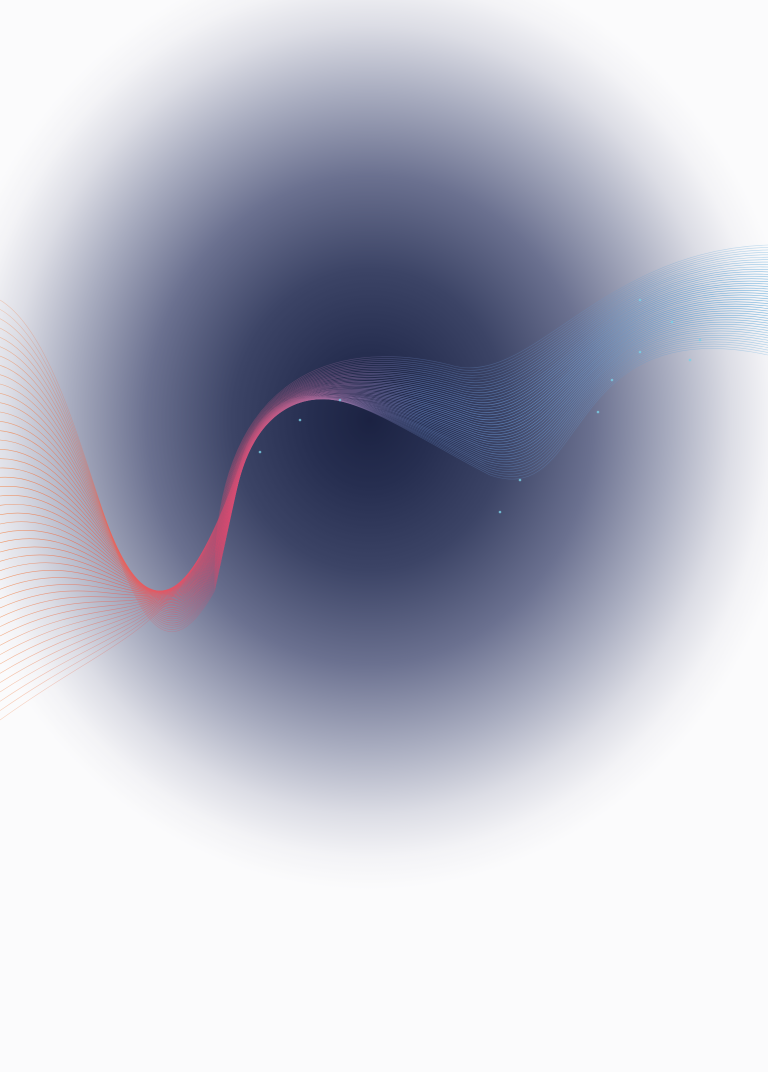  What do you see at coordinates (480, 406) in the screenshot?
I see `wave-dot-group` at bounding box center [480, 406].